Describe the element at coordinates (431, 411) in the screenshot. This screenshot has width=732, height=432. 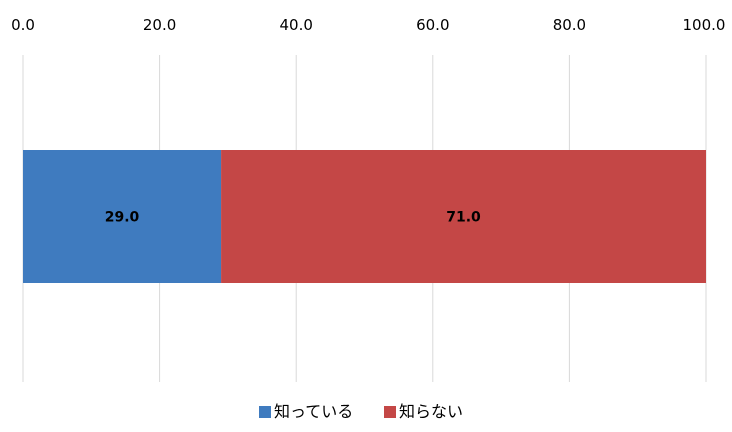
I see `legend-label: 知らない` at that location.